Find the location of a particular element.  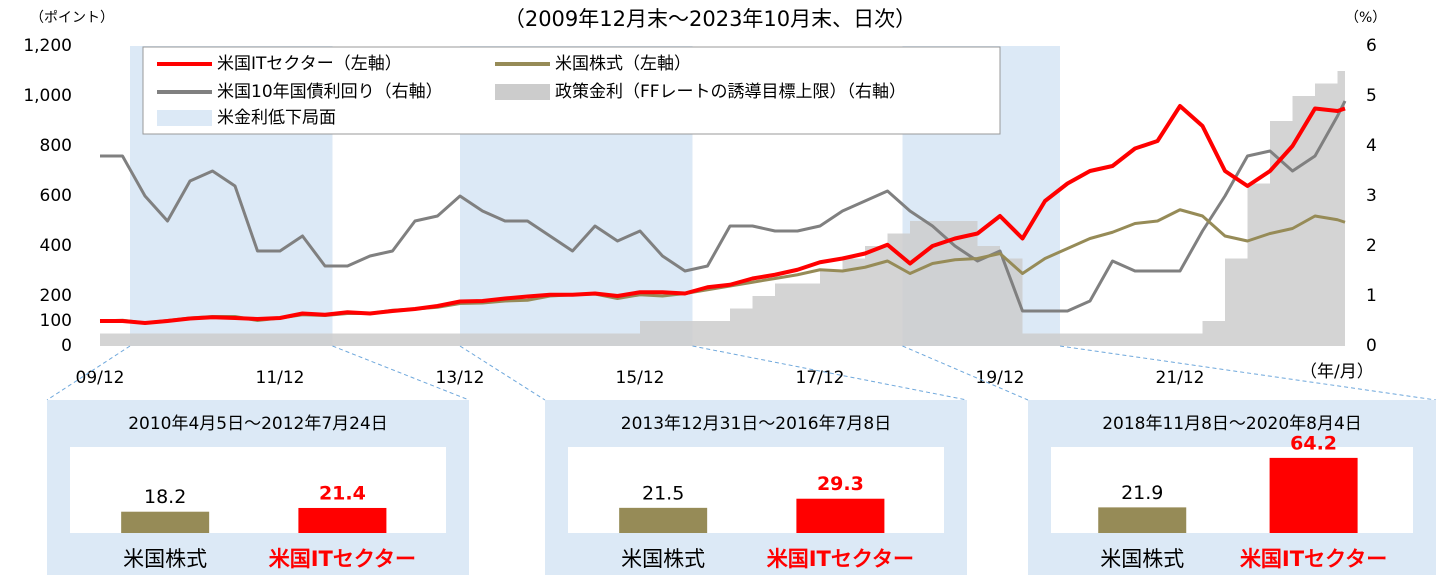

x-tick-label: 13/12 is located at coordinates (460, 378).